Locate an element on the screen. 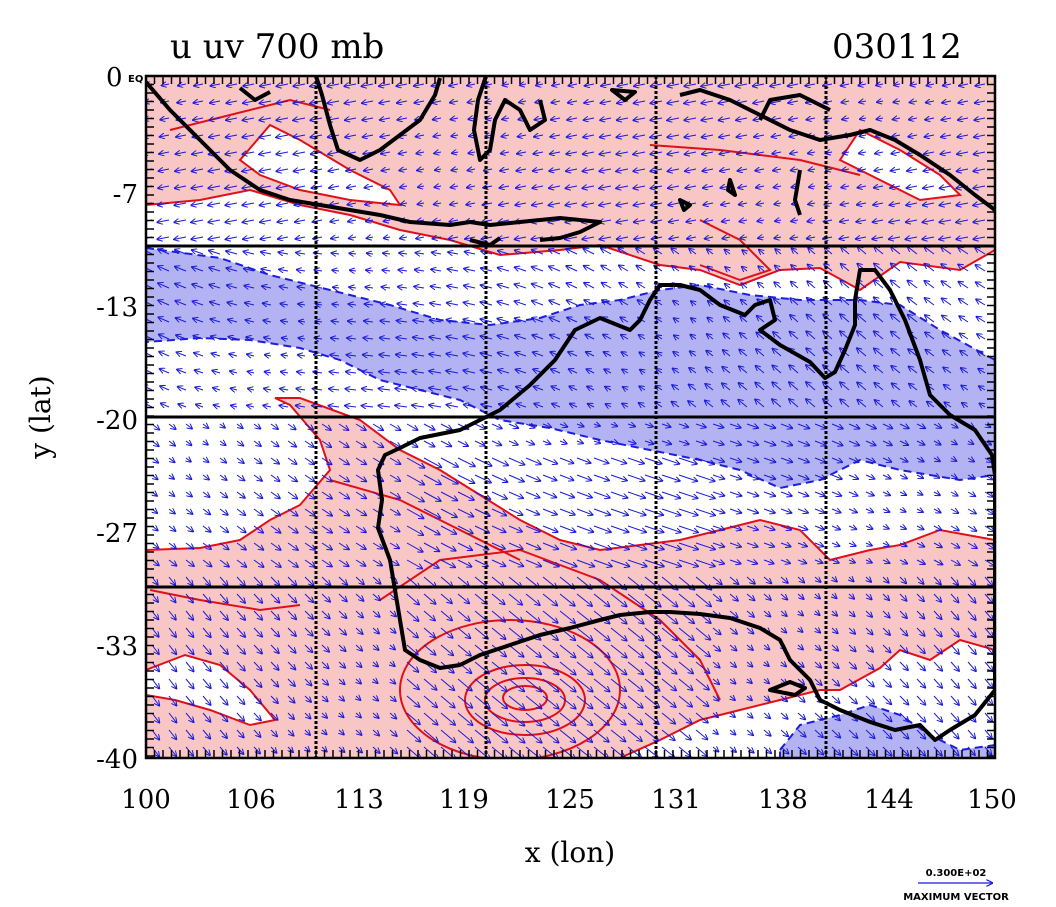 The height and width of the screenshot is (907, 1056). vector-caption: MAXIMUM VECTOR is located at coordinates (956, 897).